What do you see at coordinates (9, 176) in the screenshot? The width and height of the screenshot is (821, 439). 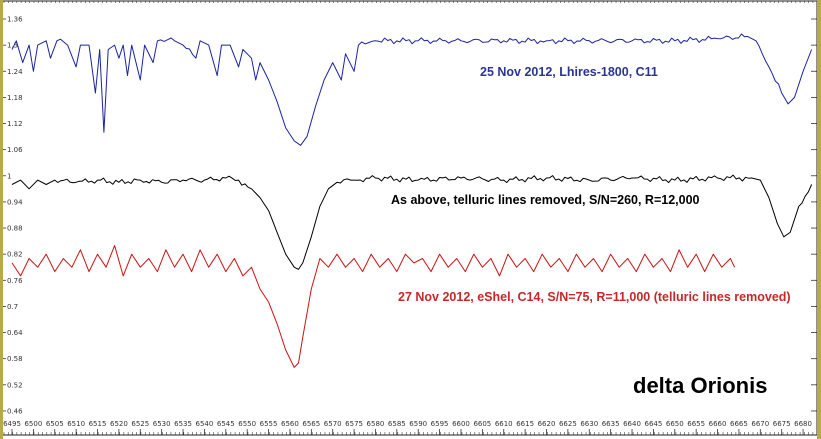 I see `y-tick-label: 1` at bounding box center [9, 176].